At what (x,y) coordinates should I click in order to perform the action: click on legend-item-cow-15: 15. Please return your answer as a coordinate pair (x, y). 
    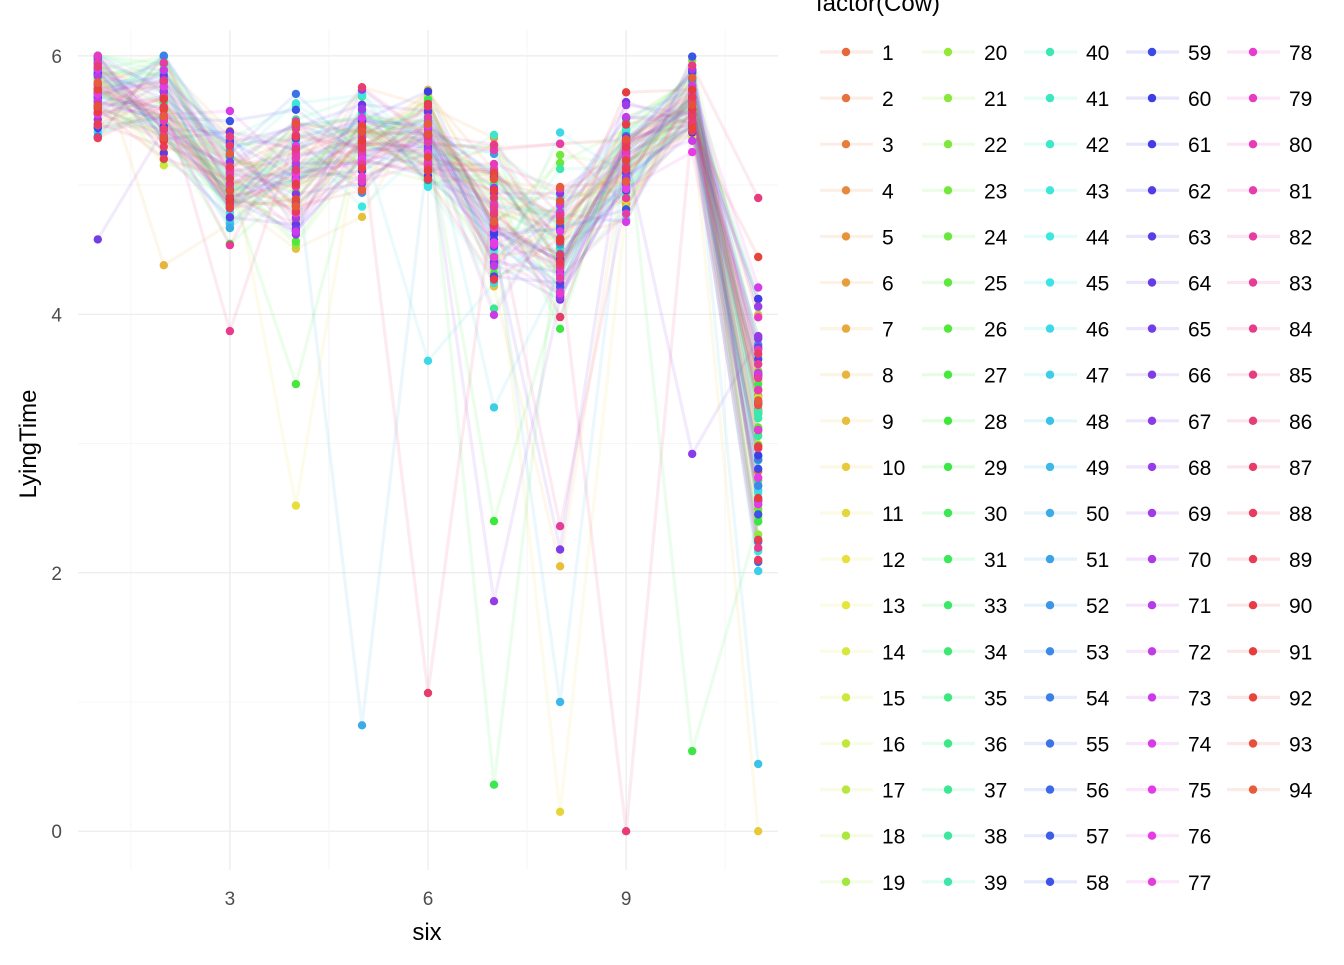
    Looking at the image, I should click on (862, 698).